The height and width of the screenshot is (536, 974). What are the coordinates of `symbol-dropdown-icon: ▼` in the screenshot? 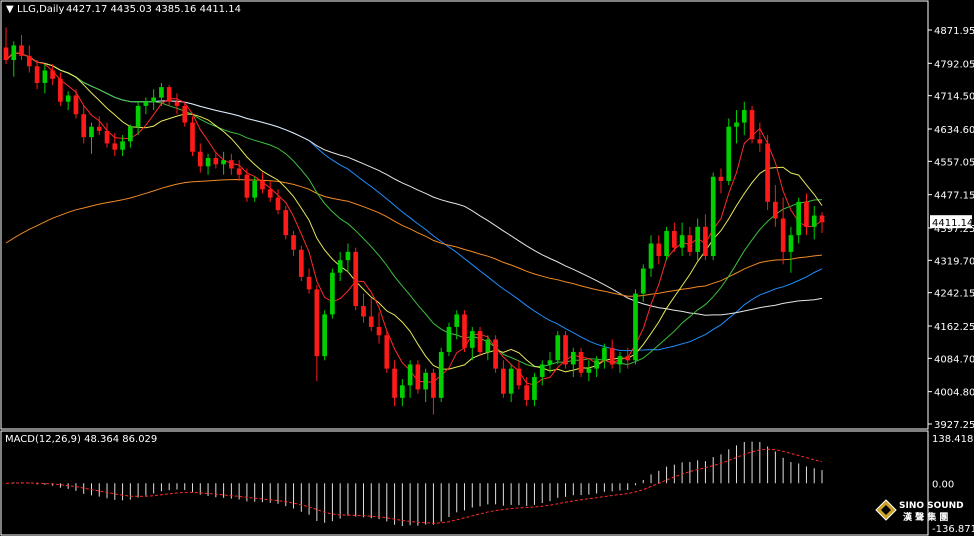 It's located at (10, 9).